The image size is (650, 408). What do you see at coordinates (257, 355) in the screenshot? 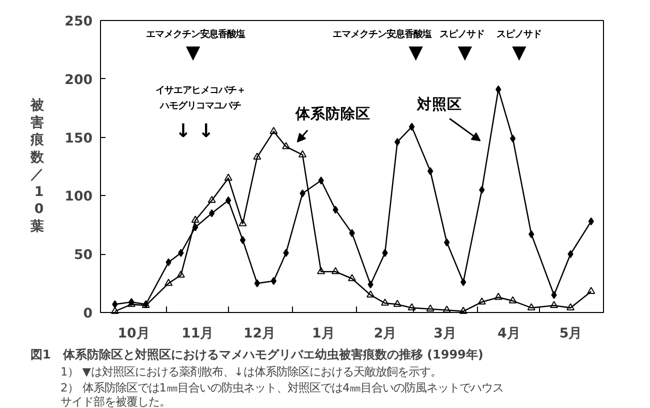
I see `text: 図1 体系防除区と対照区におけるマメハモグリバエ幼虫被害痕数の推移 (1999年)` at bounding box center [257, 355].